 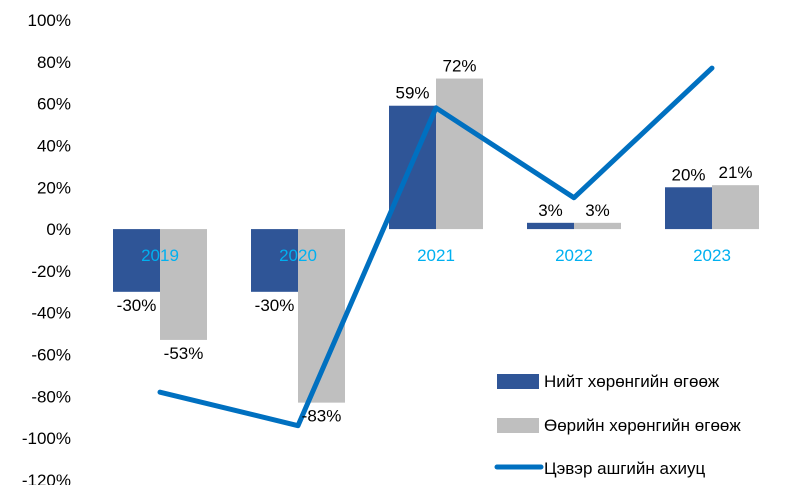 What do you see at coordinates (688, 174) in the screenshot?
I see `data-label: 20%` at bounding box center [688, 174].